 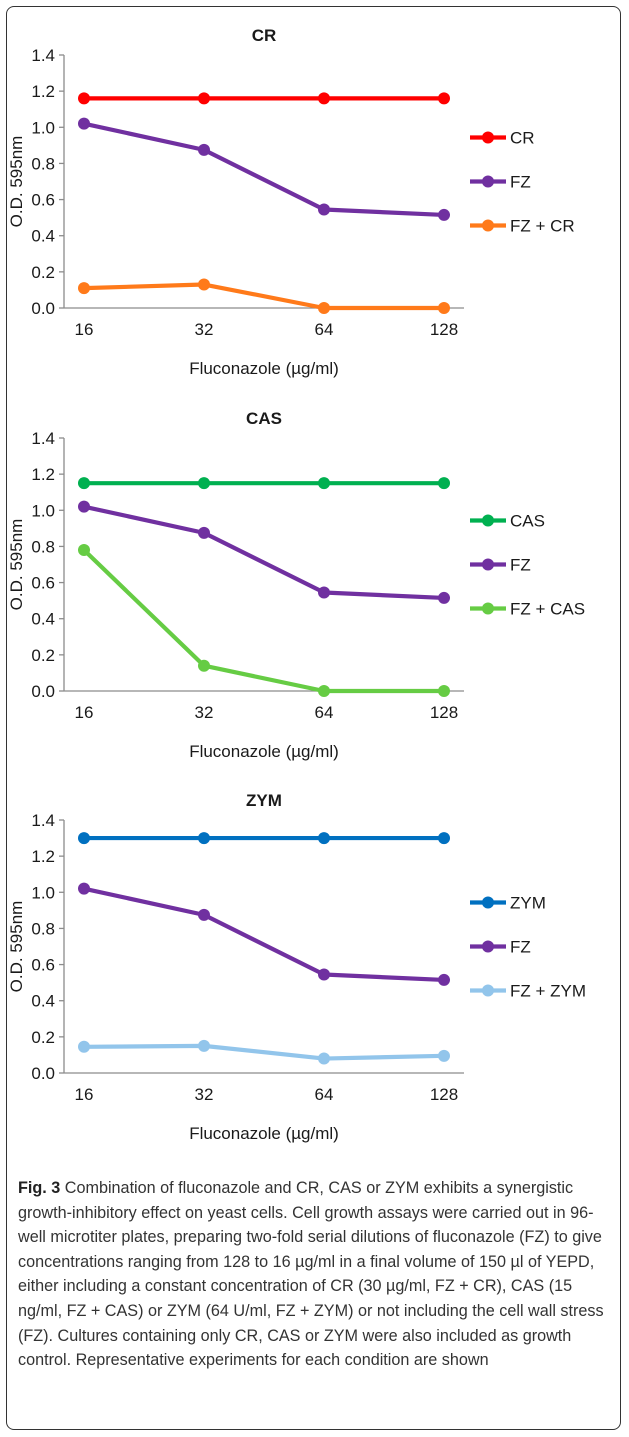 What do you see at coordinates (520, 565) in the screenshot?
I see `legend-label: FZ` at bounding box center [520, 565].